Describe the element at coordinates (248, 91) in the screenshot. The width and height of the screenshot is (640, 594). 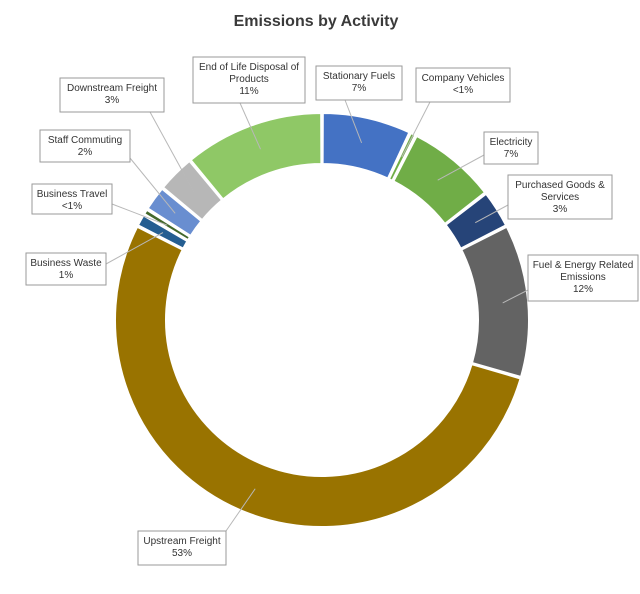
I see `callout-value: 11%` at that location.